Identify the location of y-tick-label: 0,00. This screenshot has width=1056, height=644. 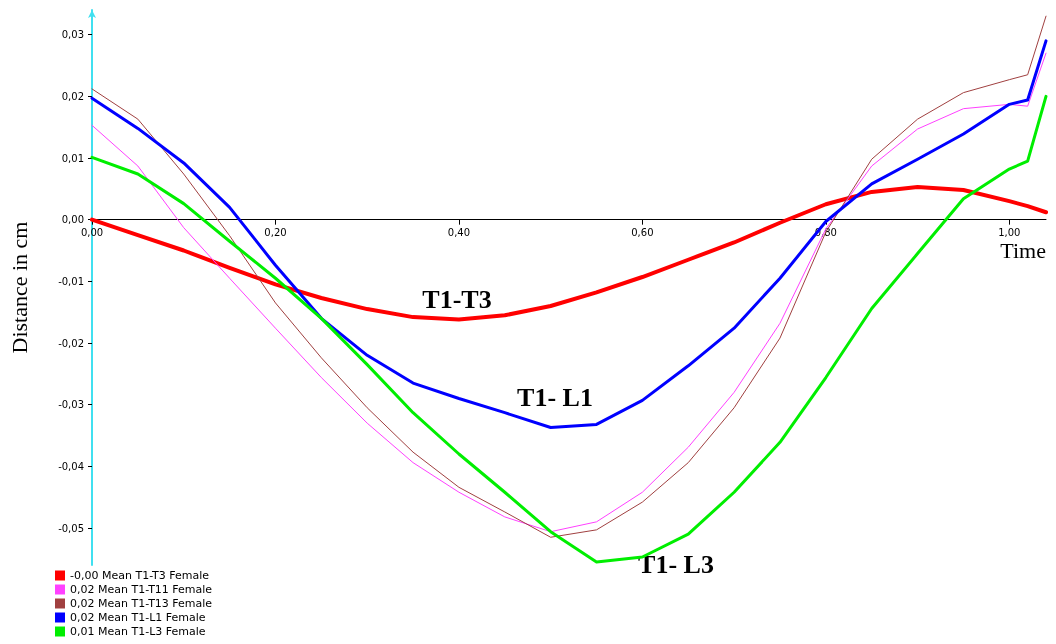
(72, 220).